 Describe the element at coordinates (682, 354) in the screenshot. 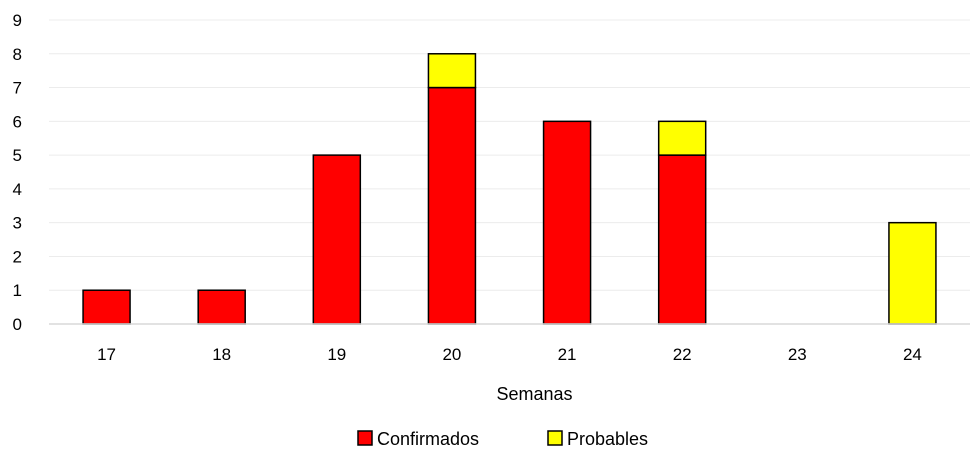

I see `x-tick-label: 22` at that location.